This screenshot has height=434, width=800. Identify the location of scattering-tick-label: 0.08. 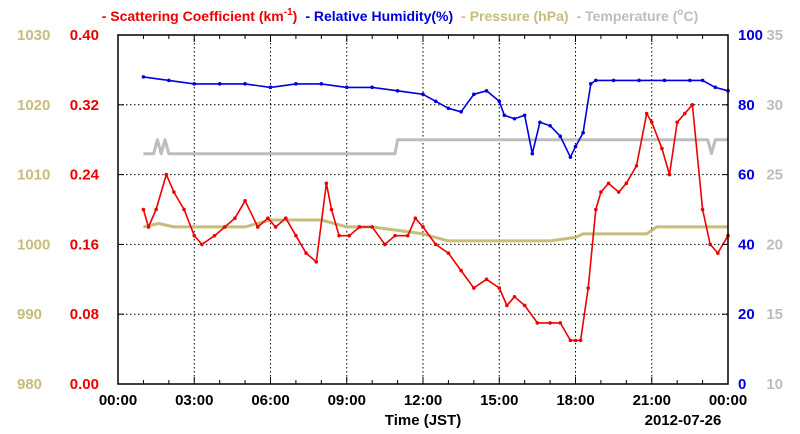
(84, 314).